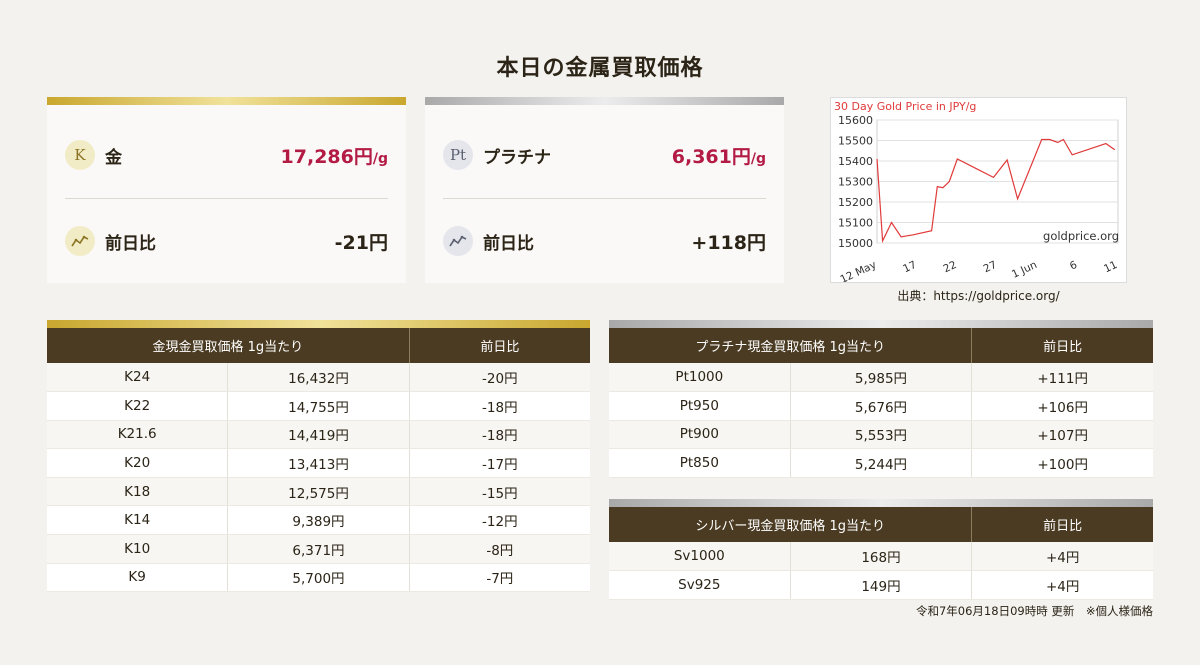  I want to click on chart-x-tick-label: 1 Jun, so click(1024, 270).